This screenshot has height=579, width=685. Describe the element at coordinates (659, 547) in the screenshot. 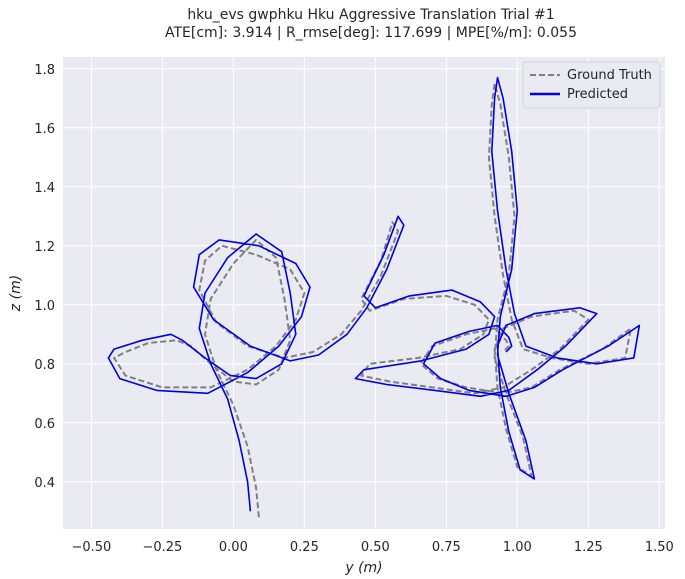

I see `x-tick-label: 1.50` at that location.